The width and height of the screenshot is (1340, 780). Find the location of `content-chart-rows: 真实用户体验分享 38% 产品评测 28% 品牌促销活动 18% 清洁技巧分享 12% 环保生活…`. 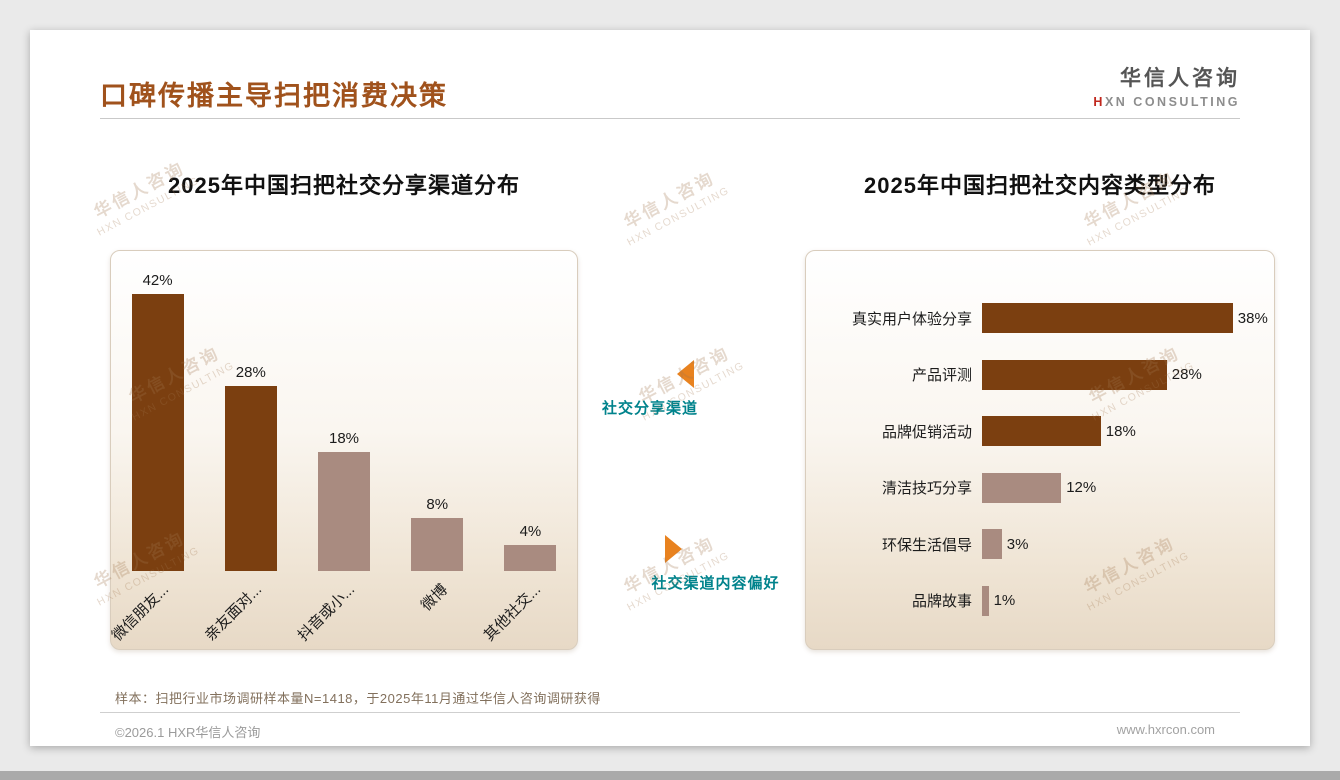

content-chart-rows: 真实用户体验分享 38% 产品评测 28% 品牌促销活动 18% 清洁技巧分享 12% 环保生活… is located at coordinates (1042, 459).